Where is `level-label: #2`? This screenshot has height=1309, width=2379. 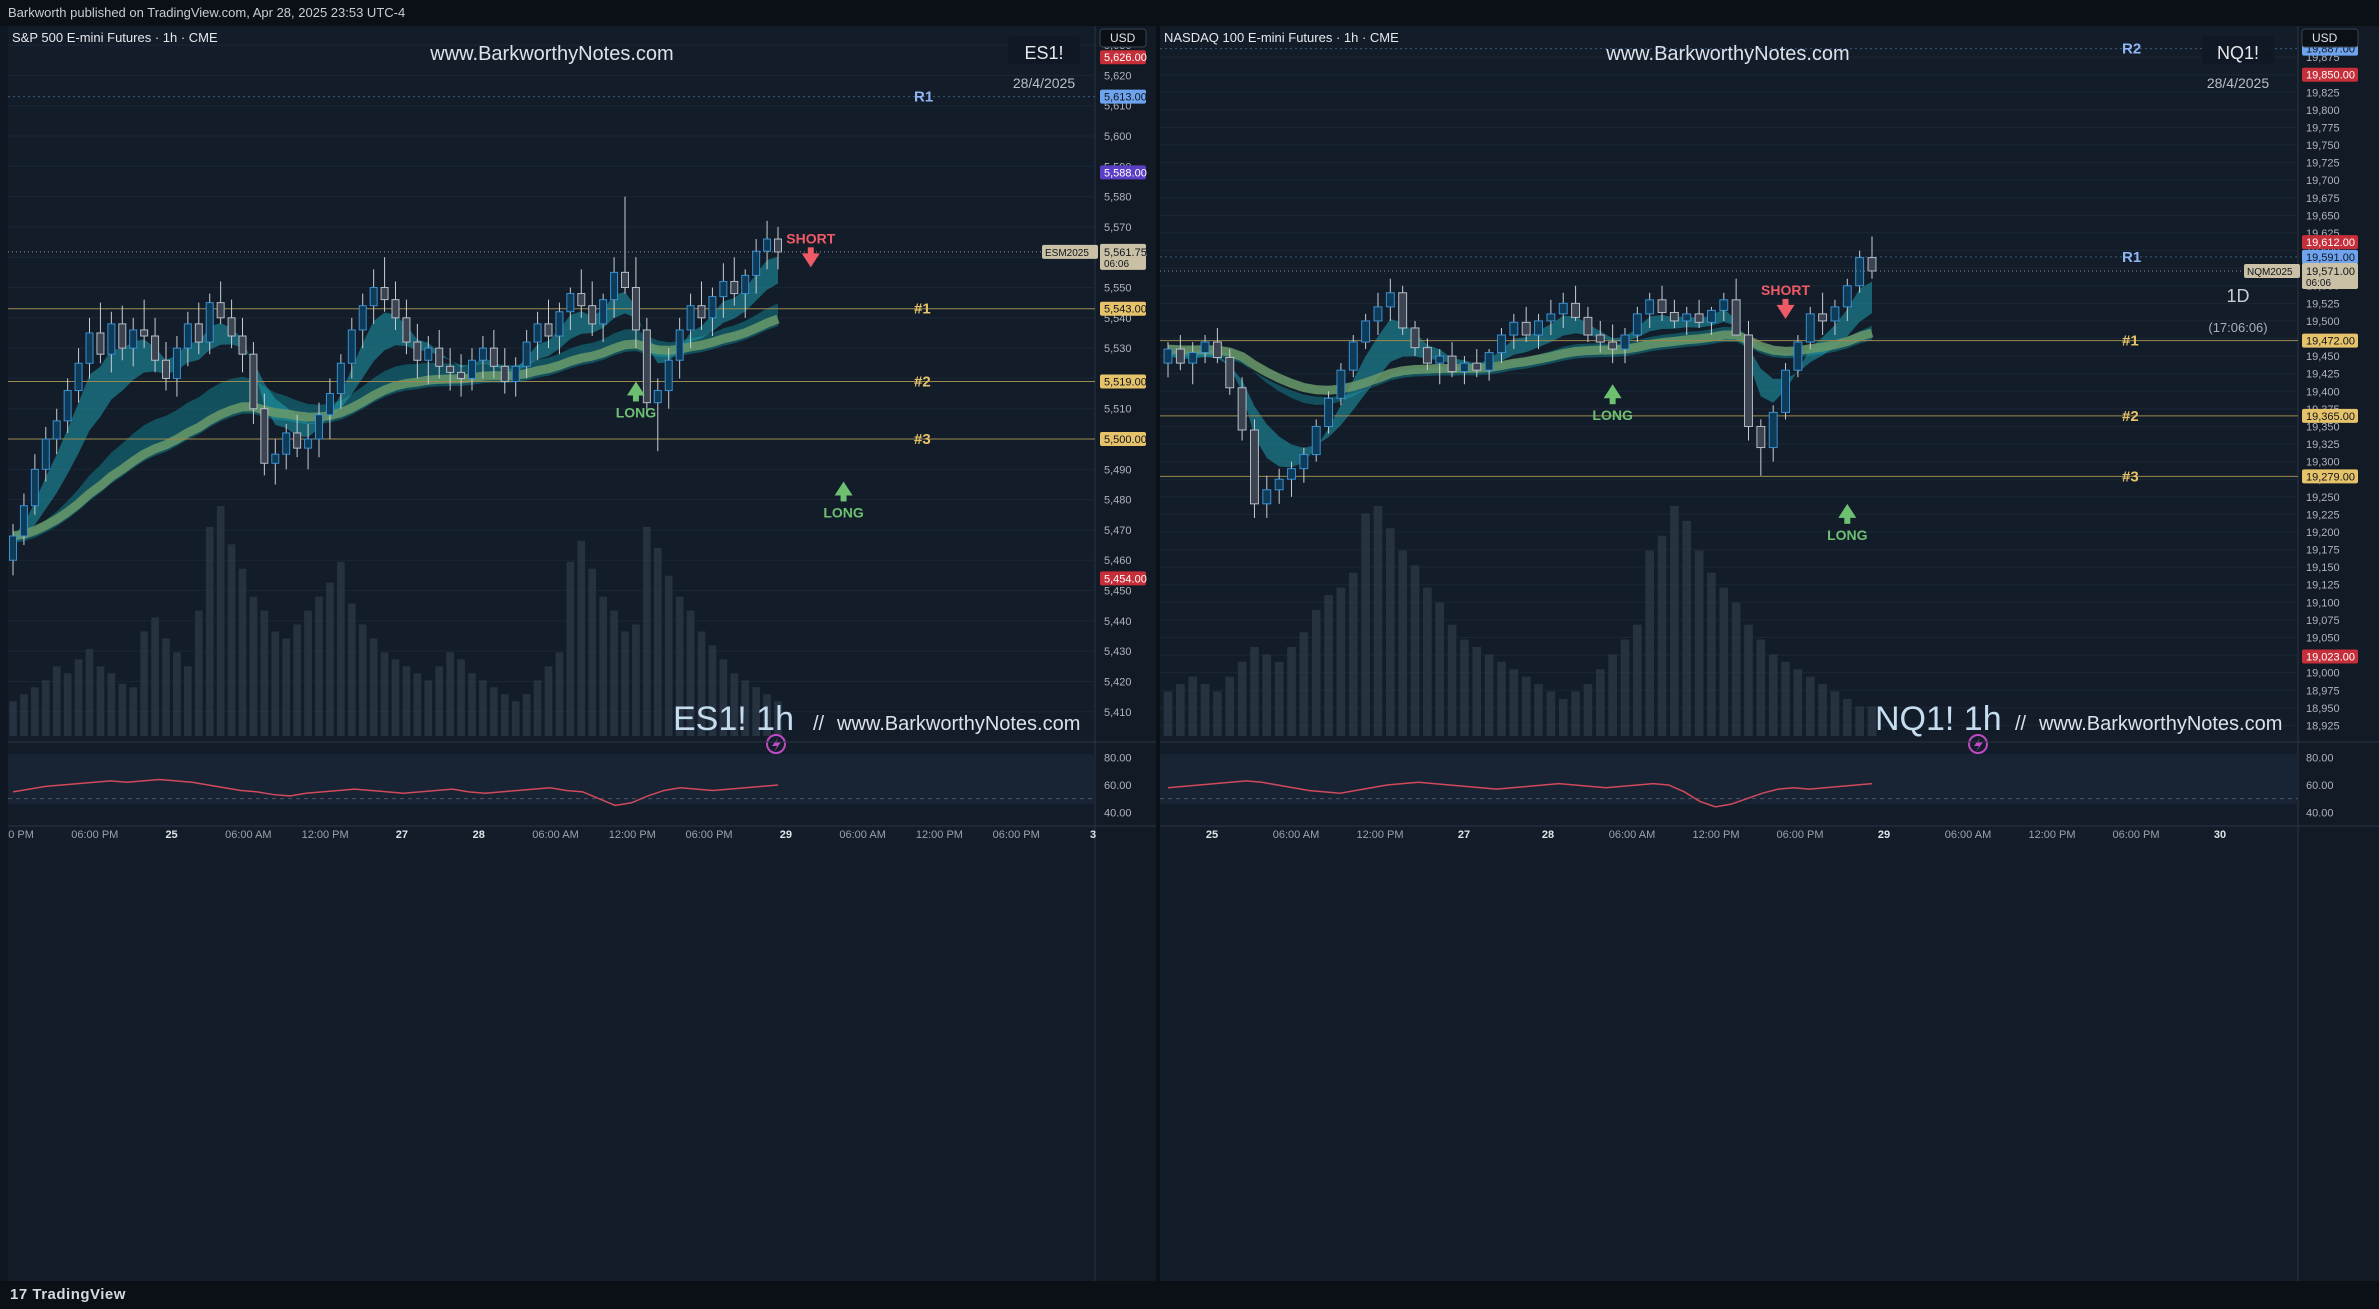
level-label: #2 is located at coordinates (2130, 416).